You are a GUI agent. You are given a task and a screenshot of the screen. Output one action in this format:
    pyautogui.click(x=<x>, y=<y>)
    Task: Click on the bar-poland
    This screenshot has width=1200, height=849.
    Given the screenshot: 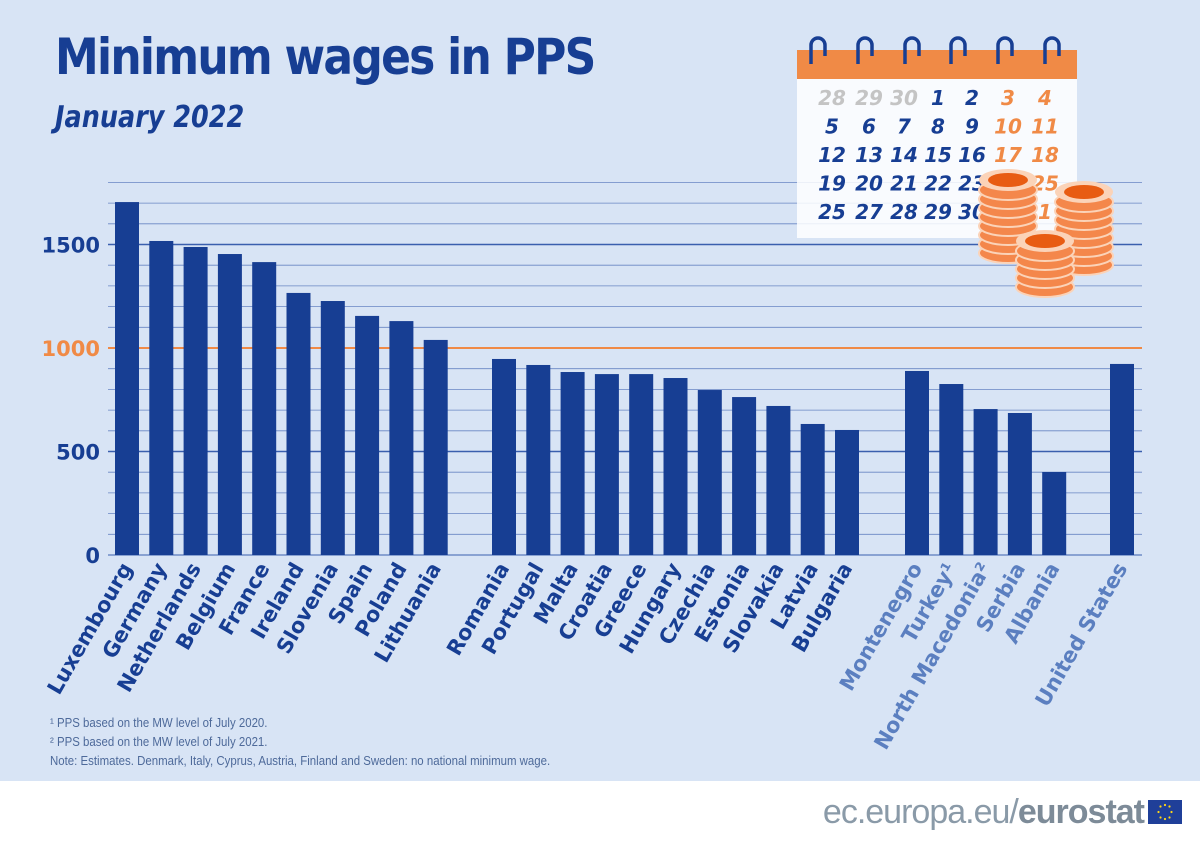 What is the action you would take?
    pyautogui.click(x=401, y=438)
    